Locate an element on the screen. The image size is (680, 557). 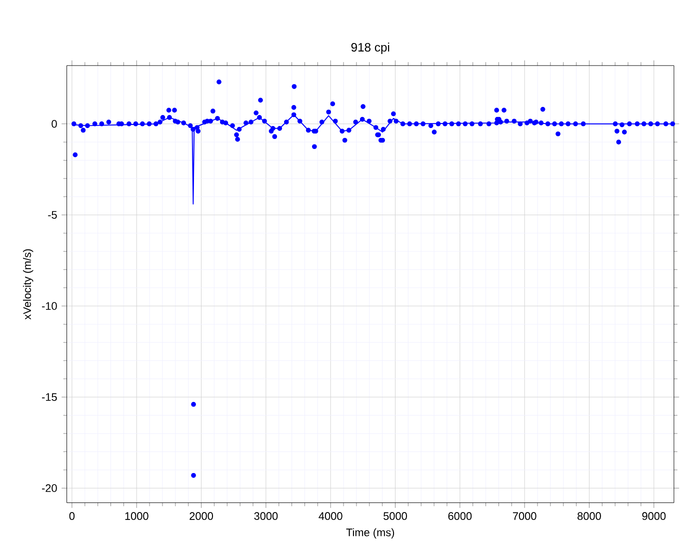
x-tick-label: 7000 is located at coordinates (524, 516).